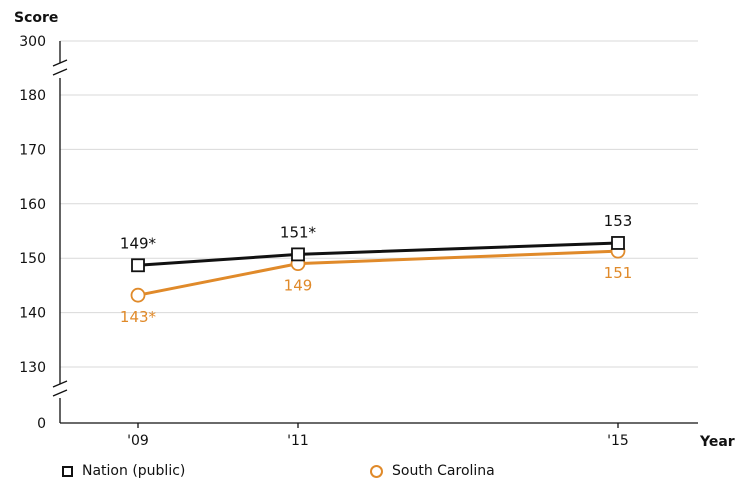  I want to click on y-tick-label: 160, so click(32, 205).